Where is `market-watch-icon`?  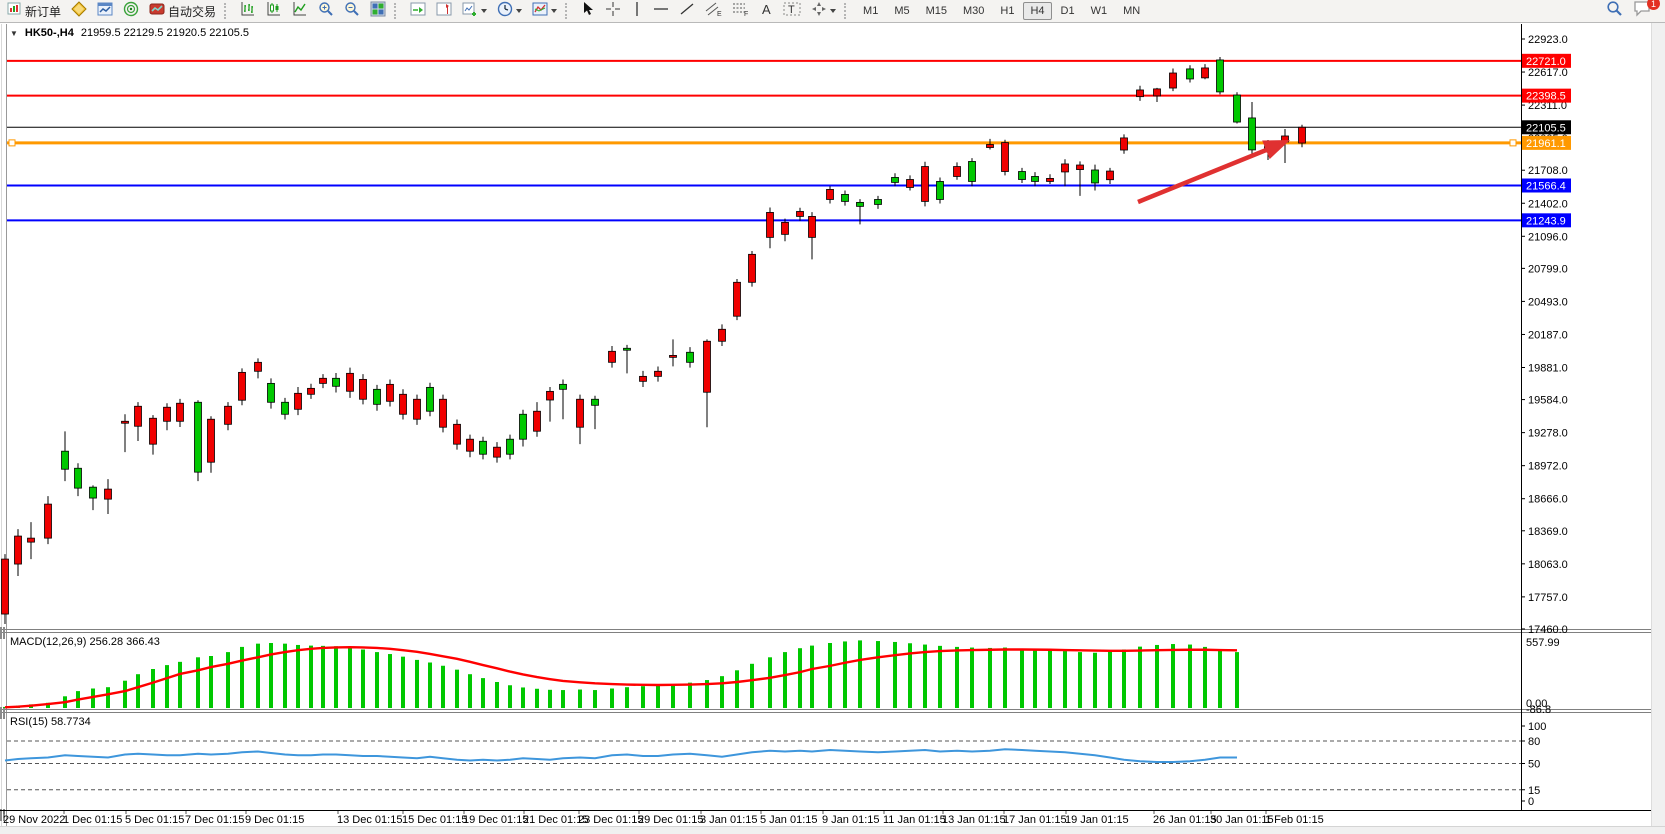 market-watch-icon is located at coordinates (79, 11).